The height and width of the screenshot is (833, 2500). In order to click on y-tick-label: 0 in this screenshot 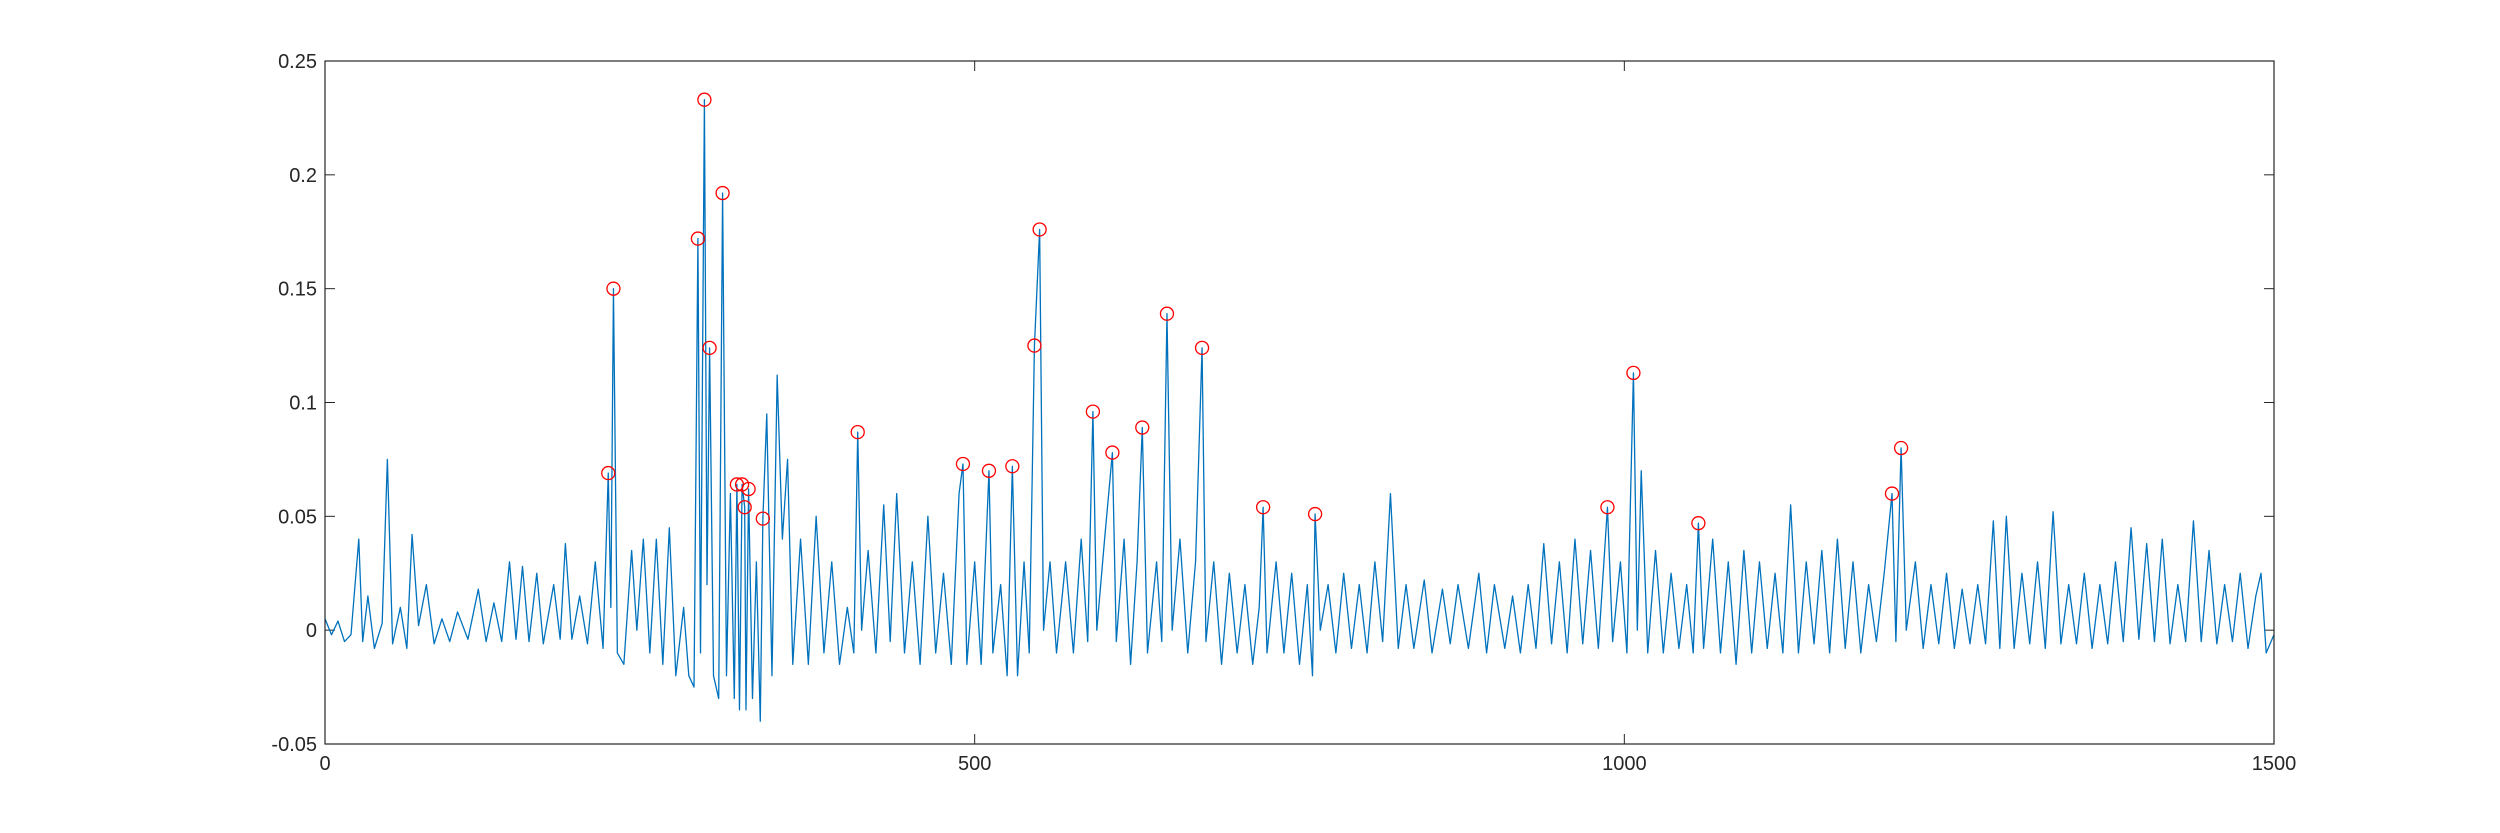, I will do `click(311, 631)`.